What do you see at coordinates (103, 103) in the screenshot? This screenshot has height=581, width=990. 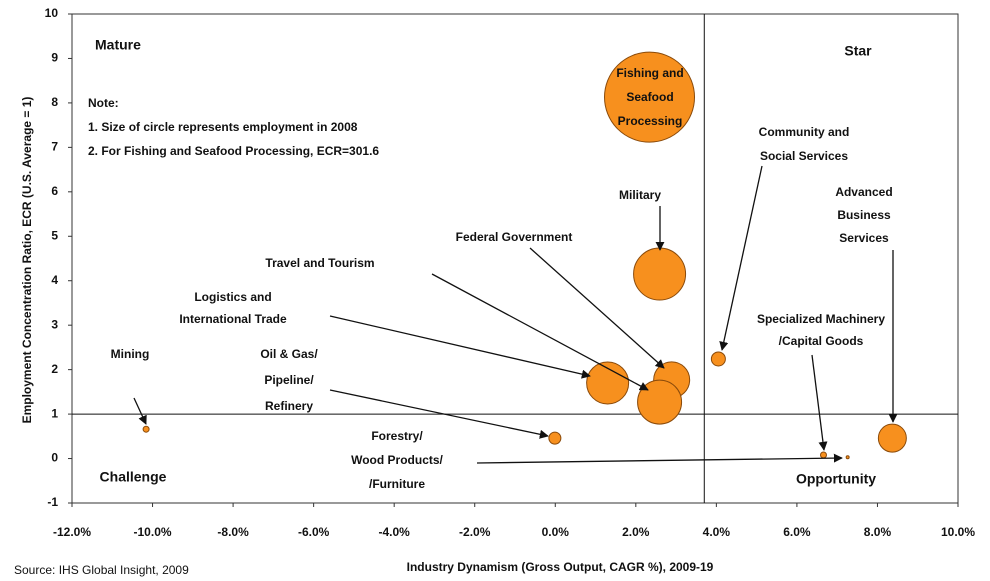 I see `note: Note:` at bounding box center [103, 103].